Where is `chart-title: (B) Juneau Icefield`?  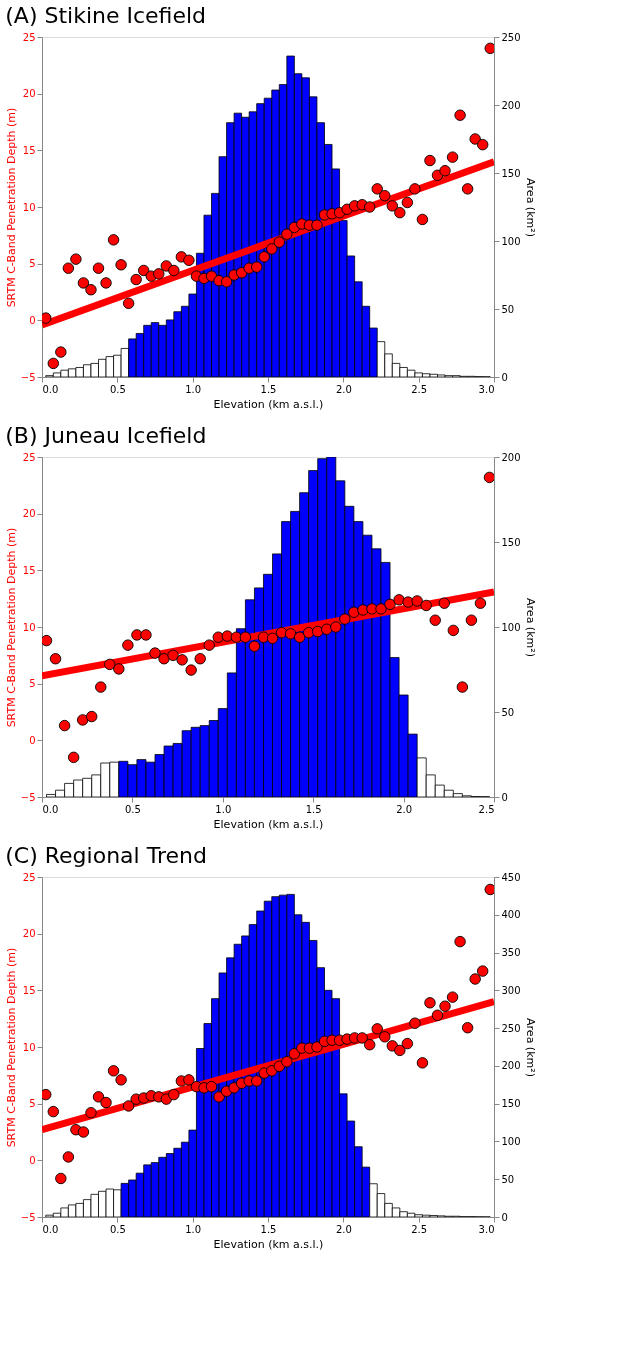 chart-title: (B) Juneau Icefield is located at coordinates (106, 435).